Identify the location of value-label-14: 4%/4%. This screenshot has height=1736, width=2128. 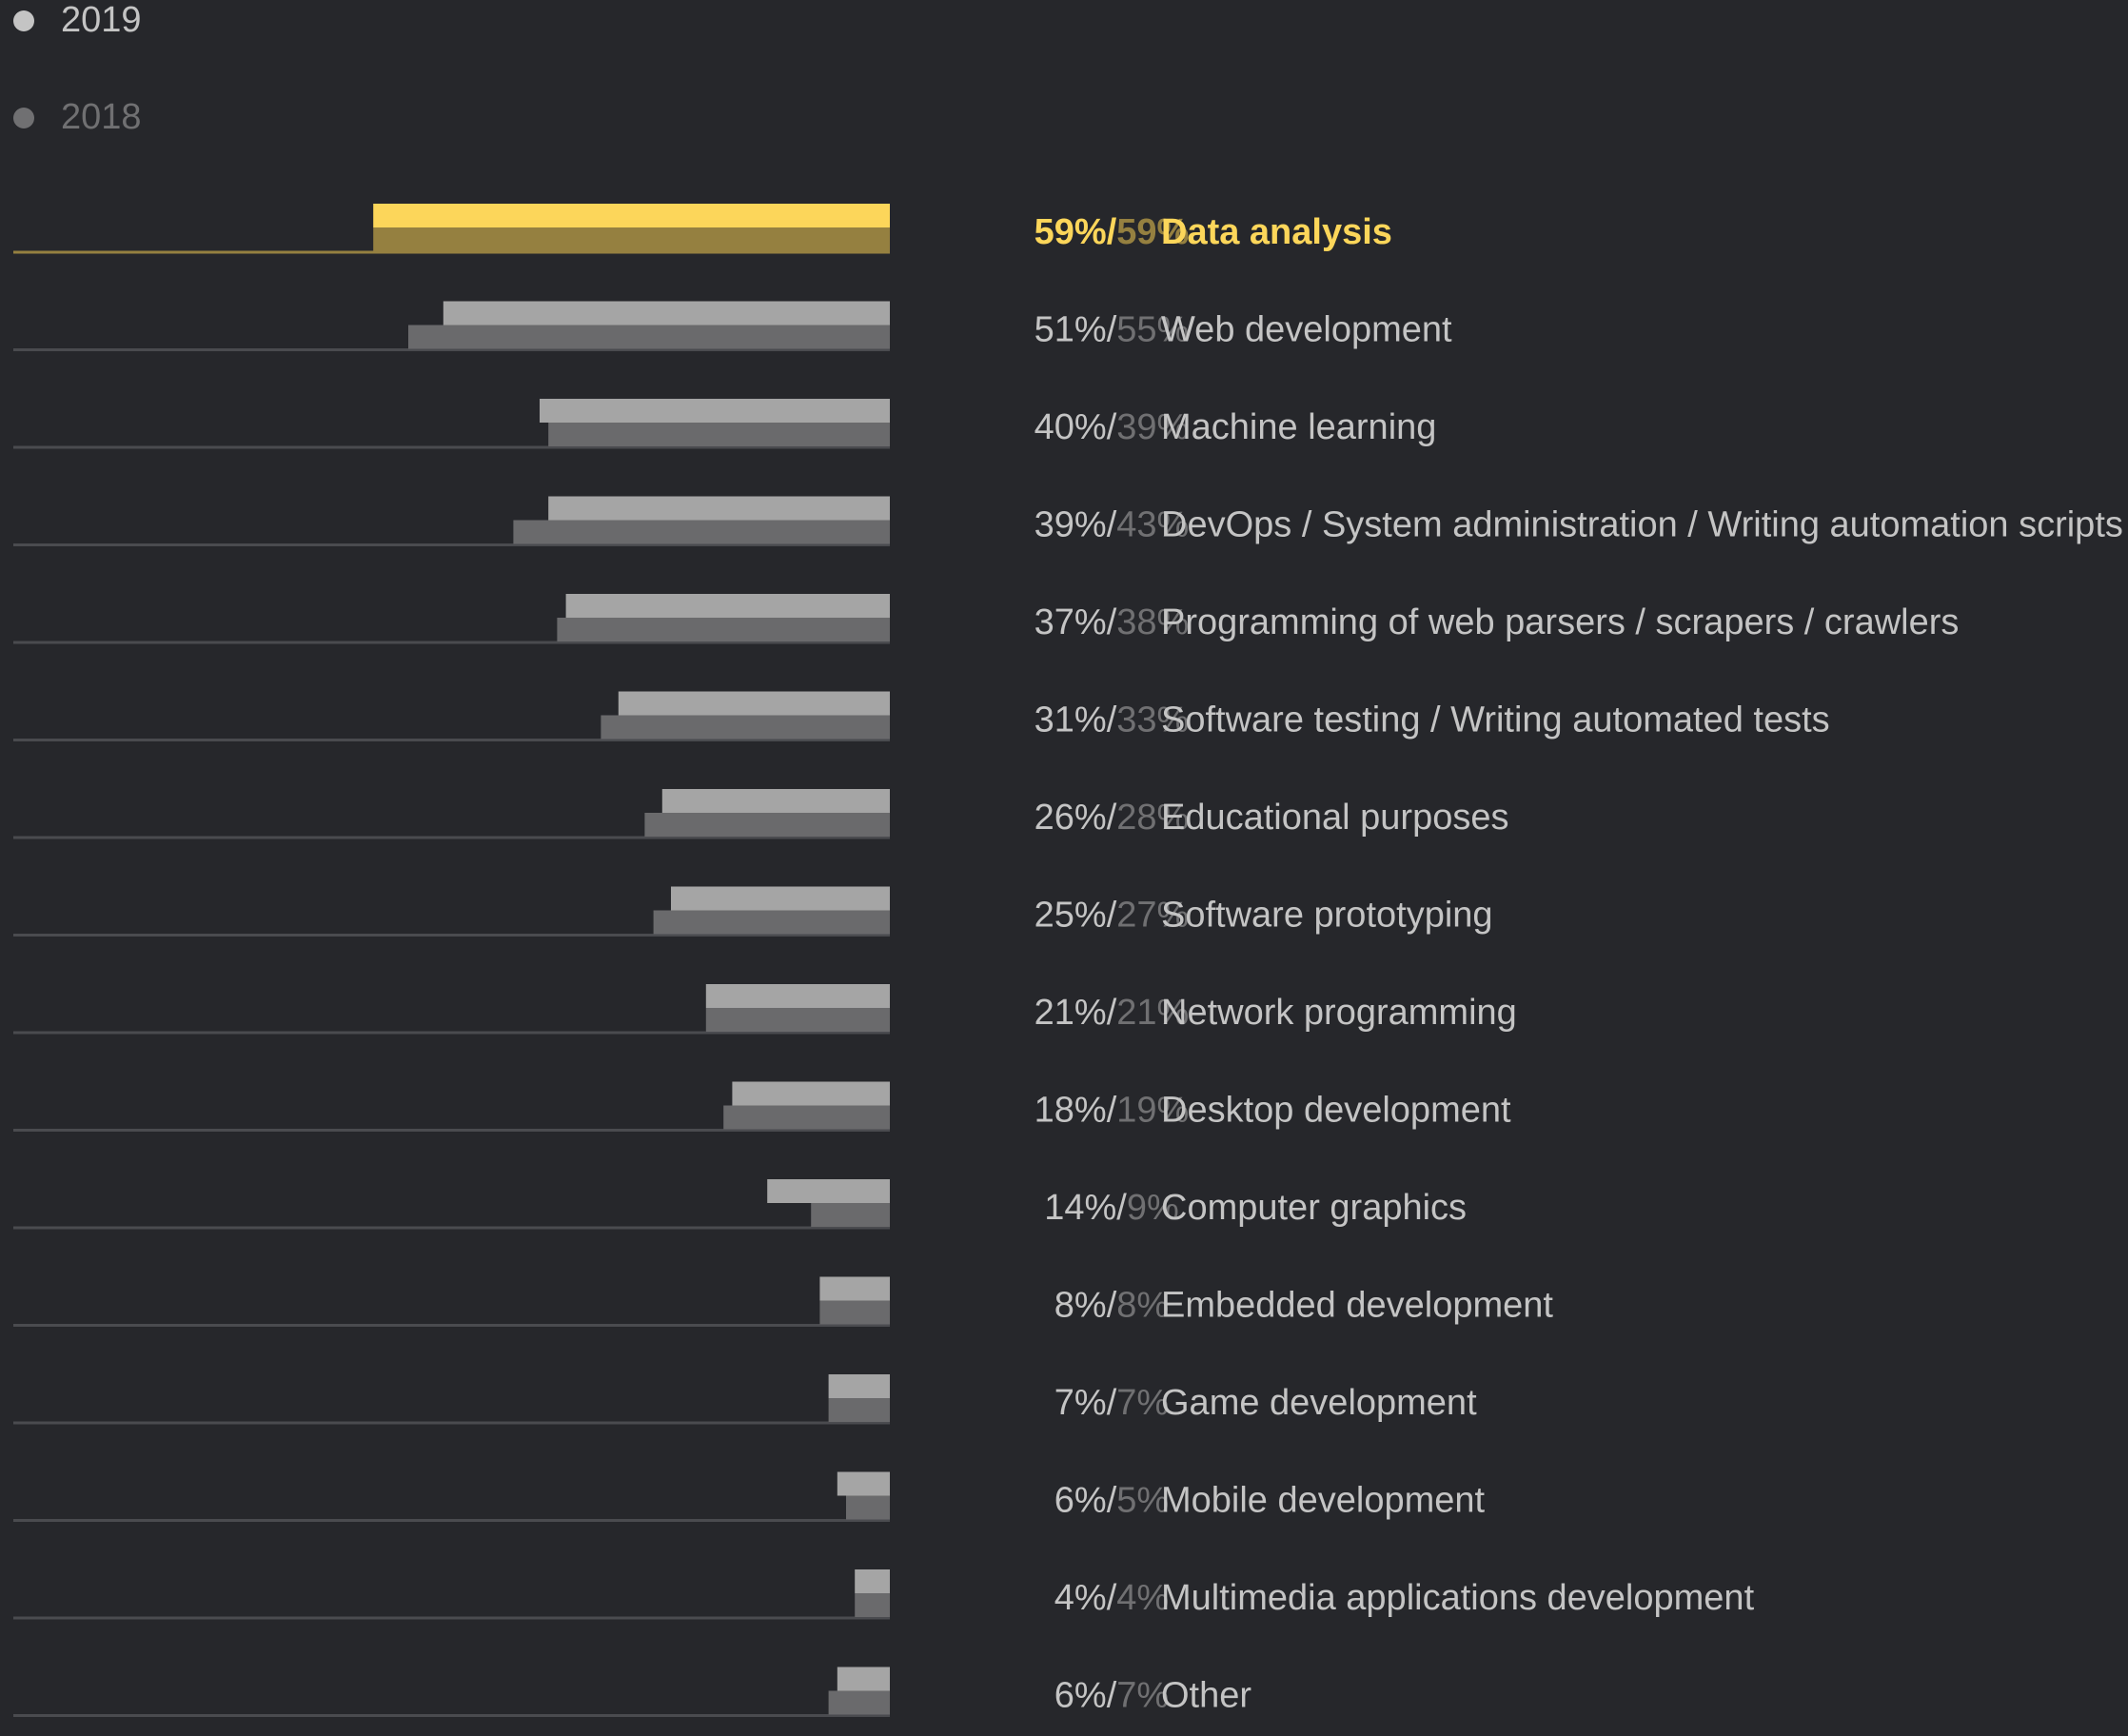
(1111, 1598).